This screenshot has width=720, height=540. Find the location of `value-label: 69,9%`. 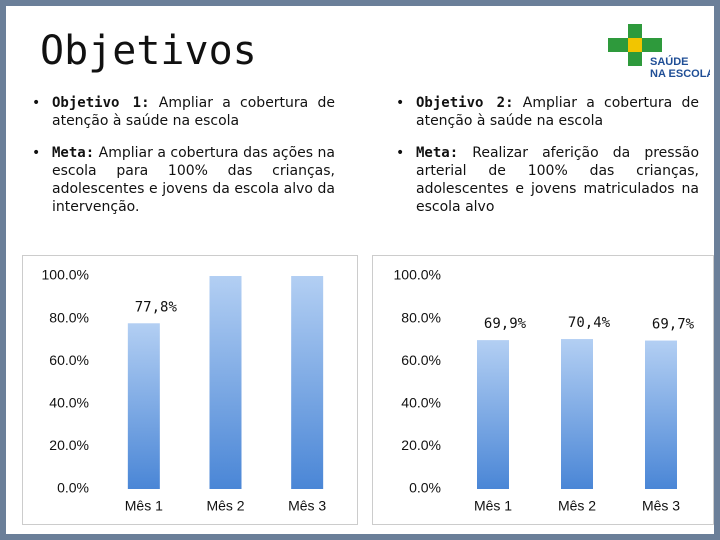

value-label: 69,9% is located at coordinates (505, 324).